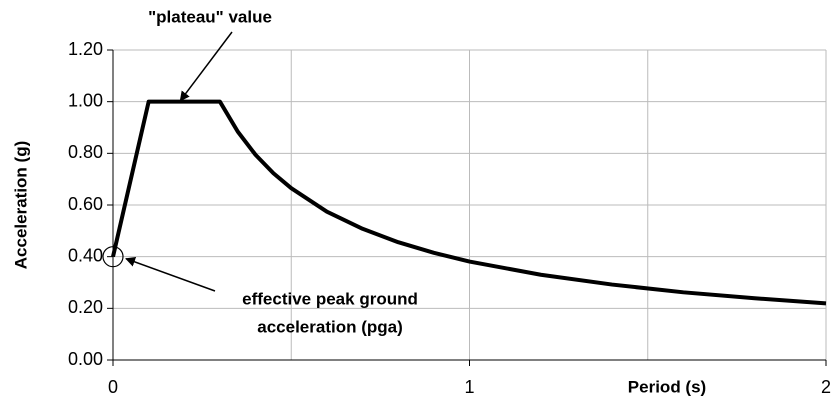 The width and height of the screenshot is (836, 416). I want to click on pga-marker, so click(113, 257).